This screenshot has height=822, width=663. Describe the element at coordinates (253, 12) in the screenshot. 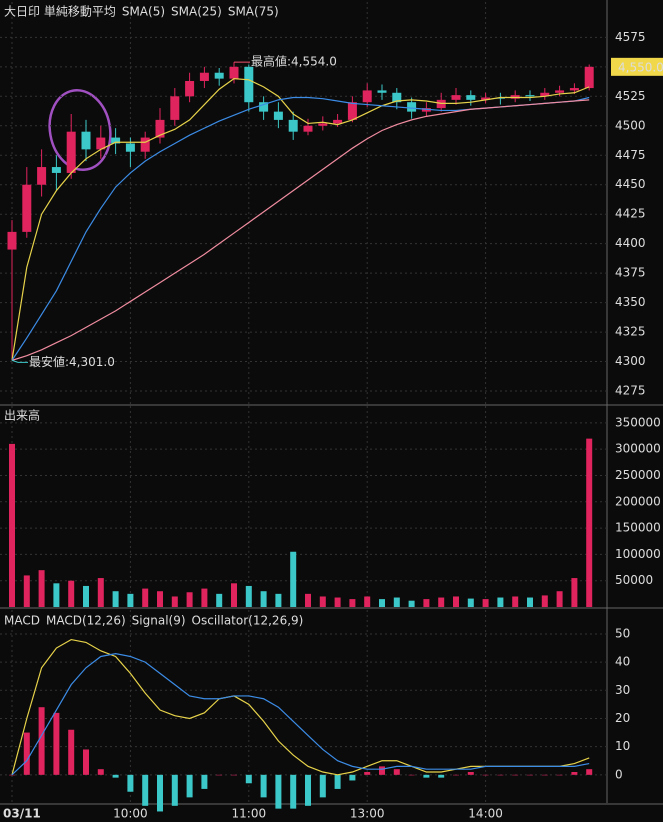

I see `legend-entry: SMA(75)` at that location.